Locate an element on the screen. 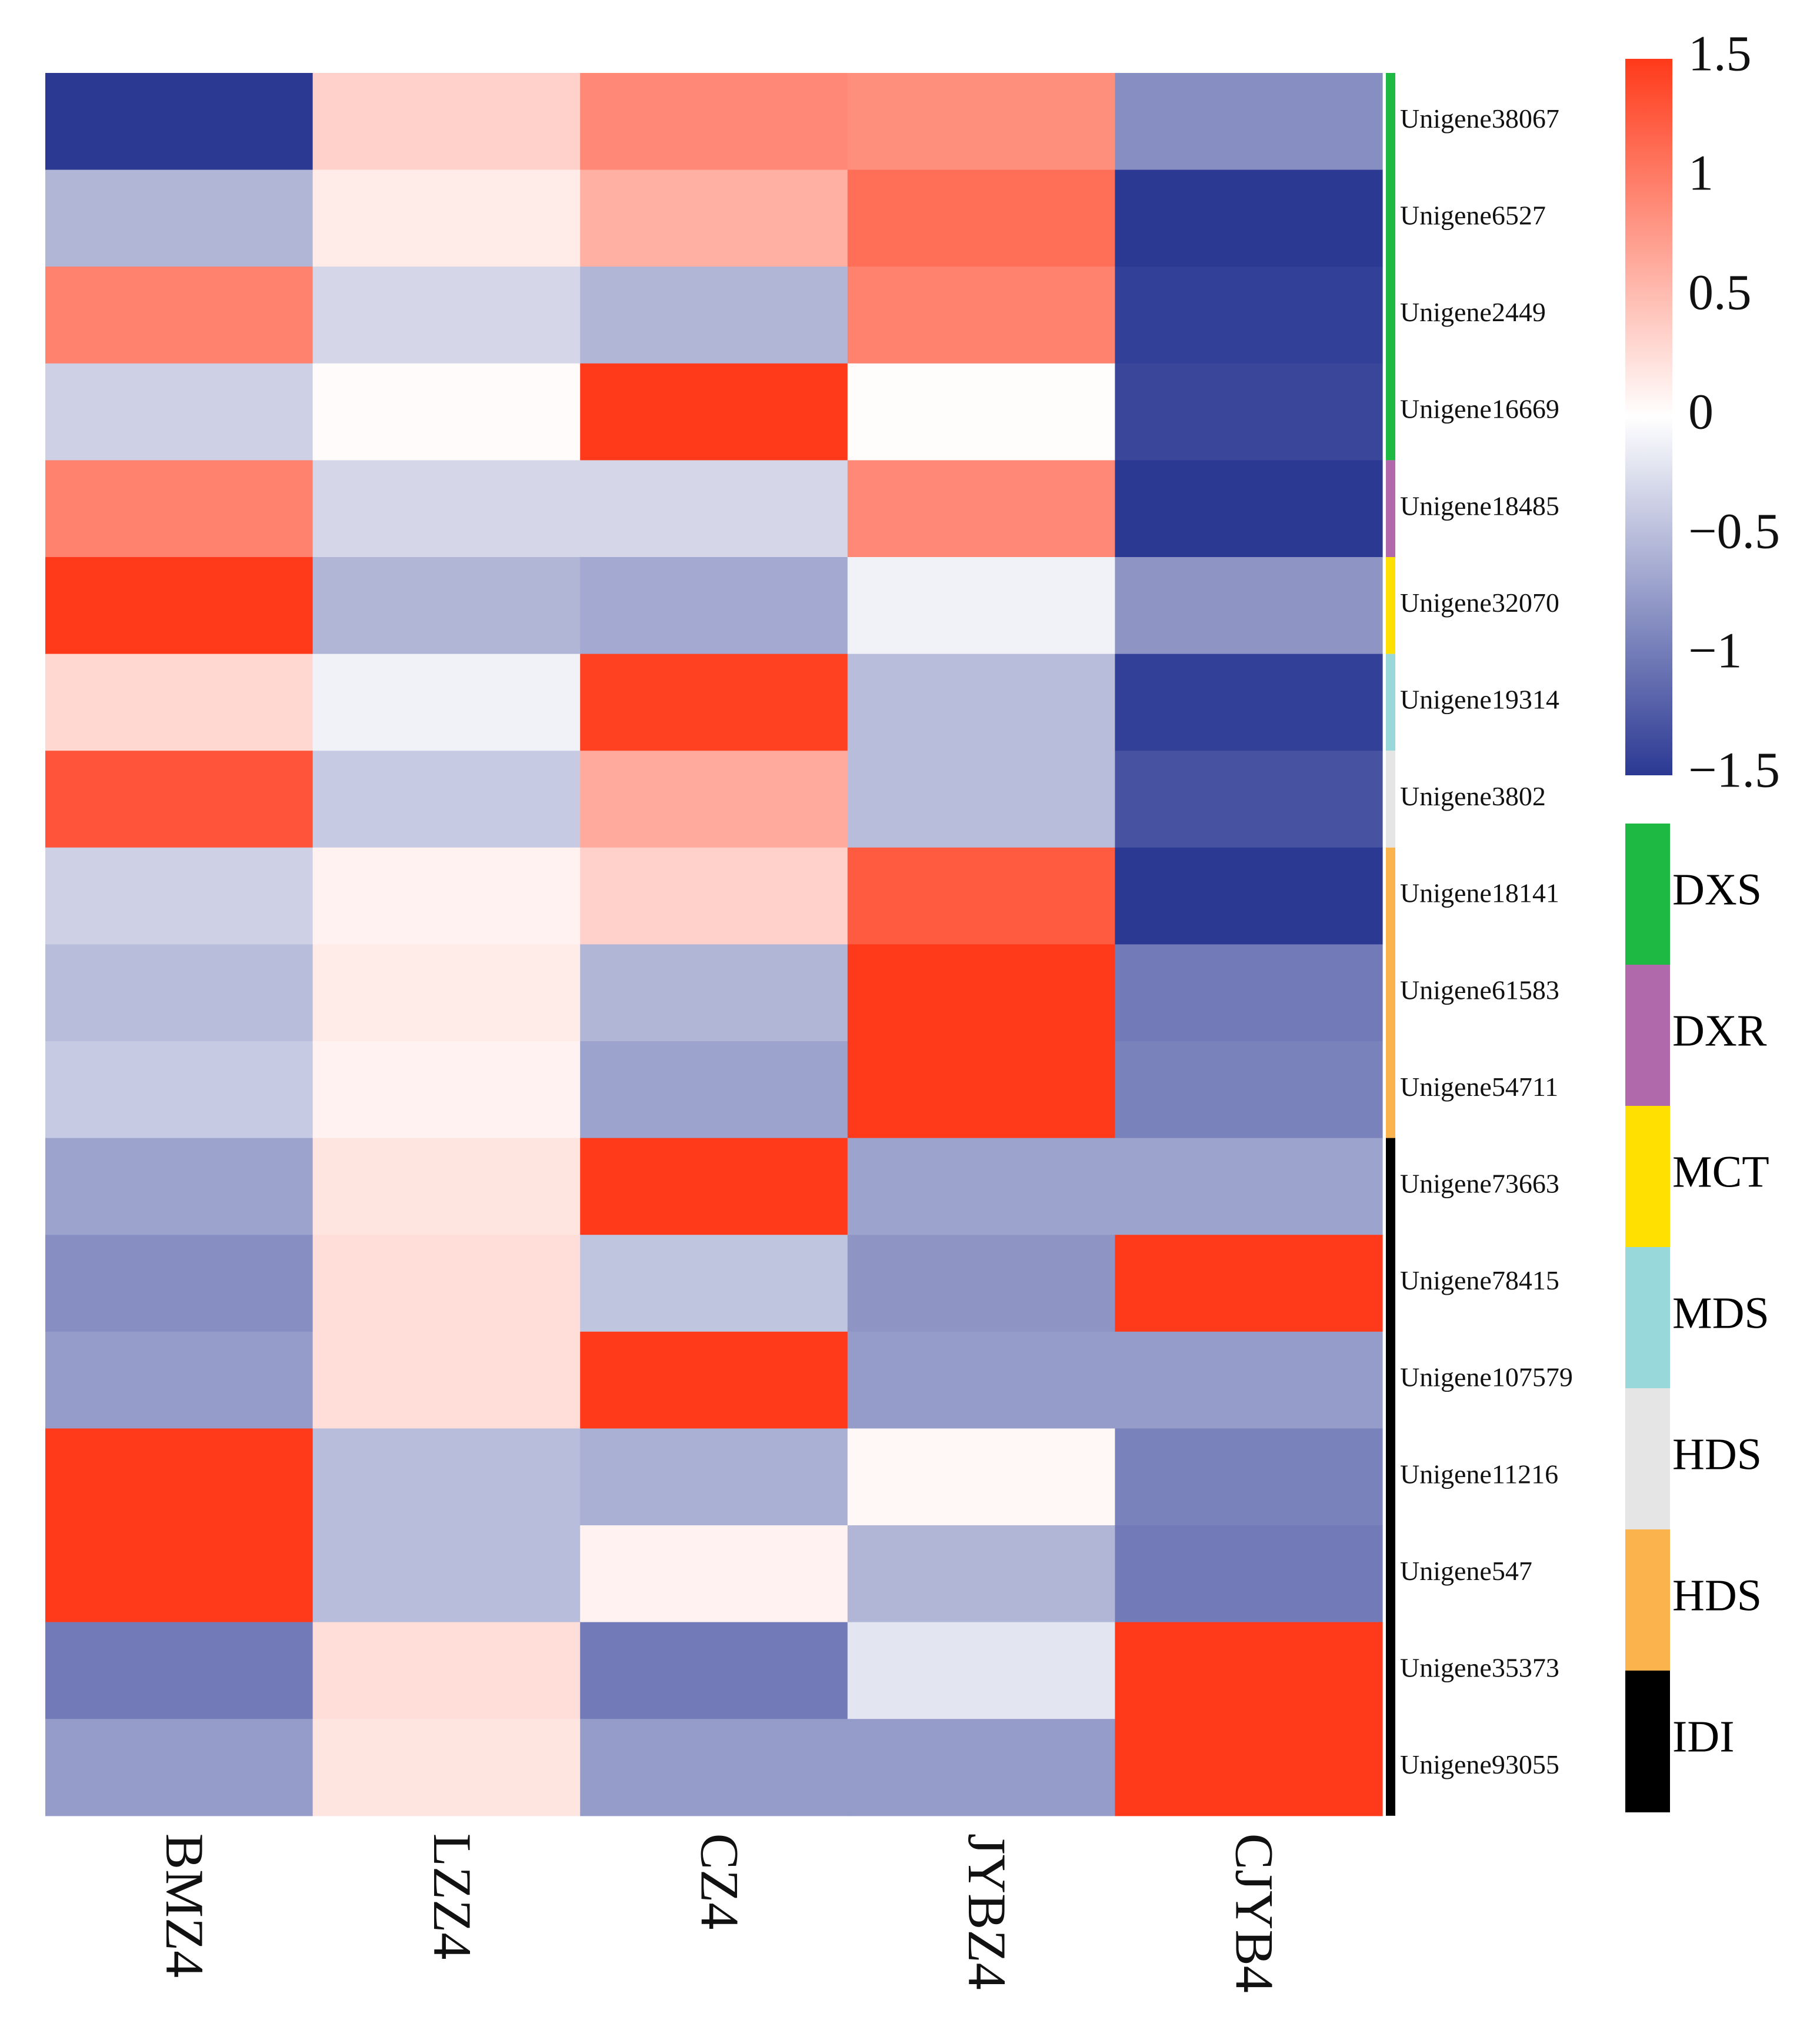  heatmap-cell-Unigene107579-CJYB4 is located at coordinates (1249, 1380).